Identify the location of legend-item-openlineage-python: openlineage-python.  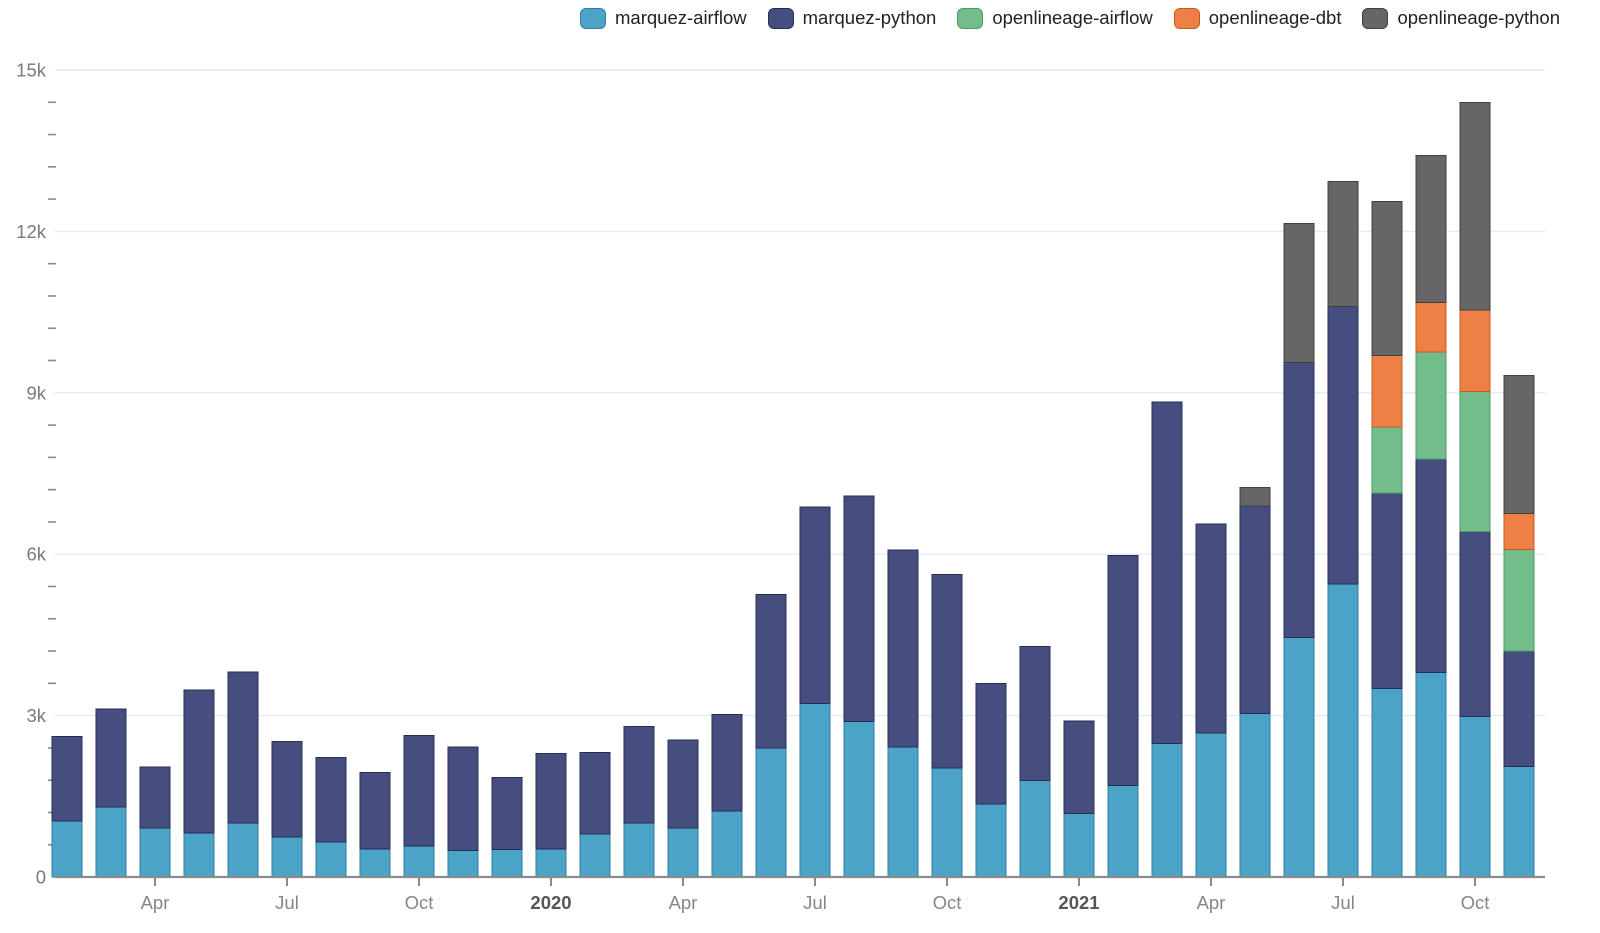
(1461, 18).